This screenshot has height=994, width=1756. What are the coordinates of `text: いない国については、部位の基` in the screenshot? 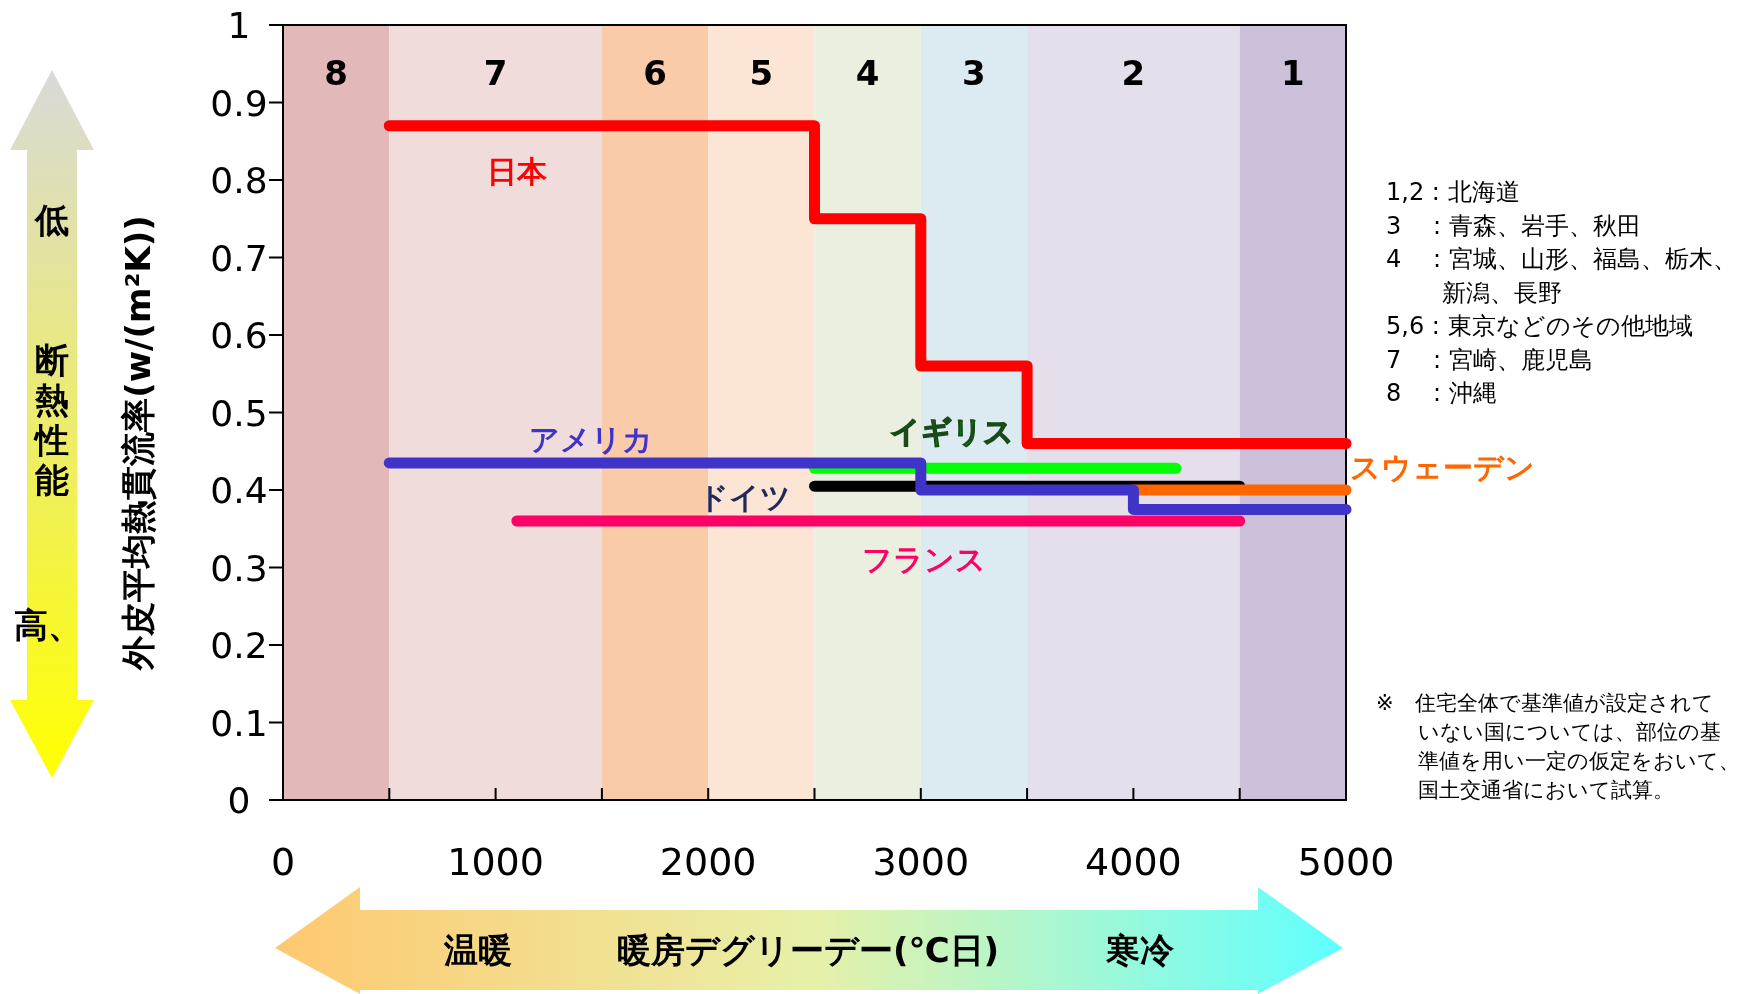 It's located at (1548, 732).